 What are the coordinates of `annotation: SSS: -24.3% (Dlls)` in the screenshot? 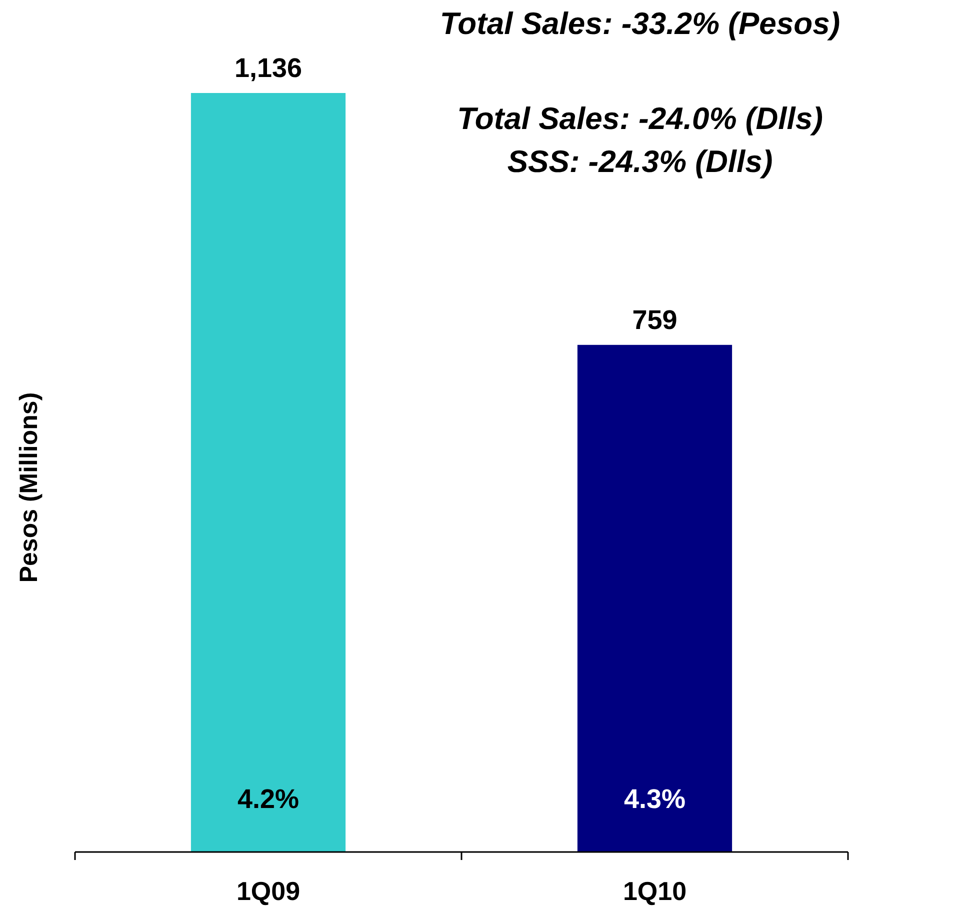 It's located at (640, 161).